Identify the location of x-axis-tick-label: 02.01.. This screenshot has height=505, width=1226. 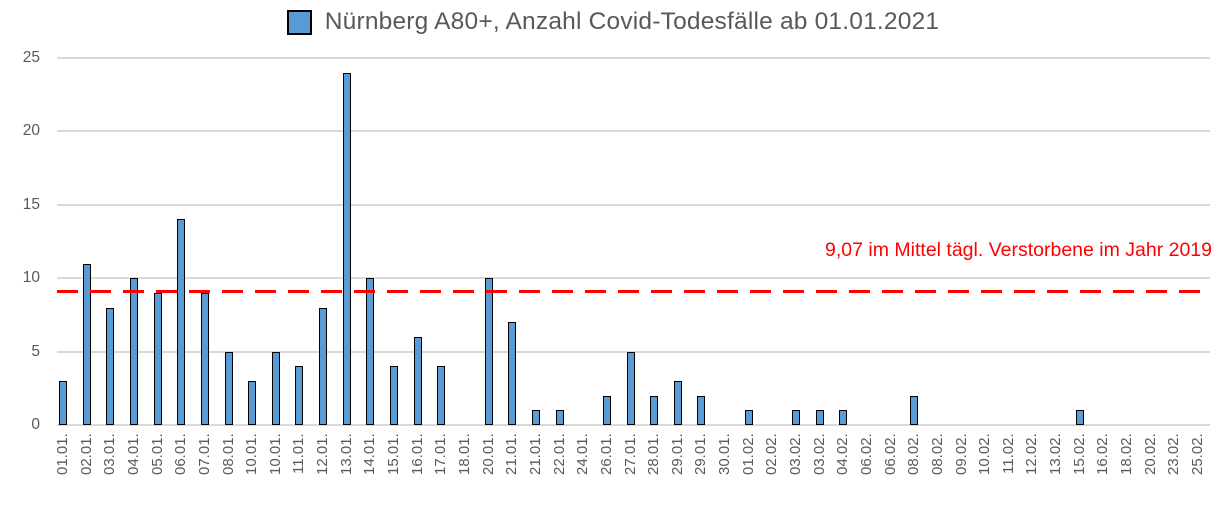
(86, 454).